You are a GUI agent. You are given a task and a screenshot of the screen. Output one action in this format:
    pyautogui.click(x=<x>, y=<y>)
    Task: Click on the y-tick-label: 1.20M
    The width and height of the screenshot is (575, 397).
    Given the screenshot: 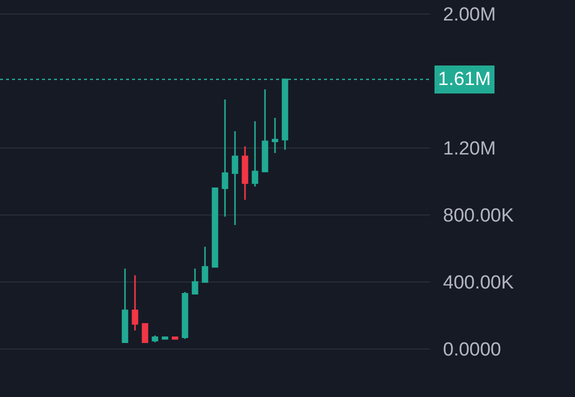 What is the action you would take?
    pyautogui.click(x=469, y=149)
    